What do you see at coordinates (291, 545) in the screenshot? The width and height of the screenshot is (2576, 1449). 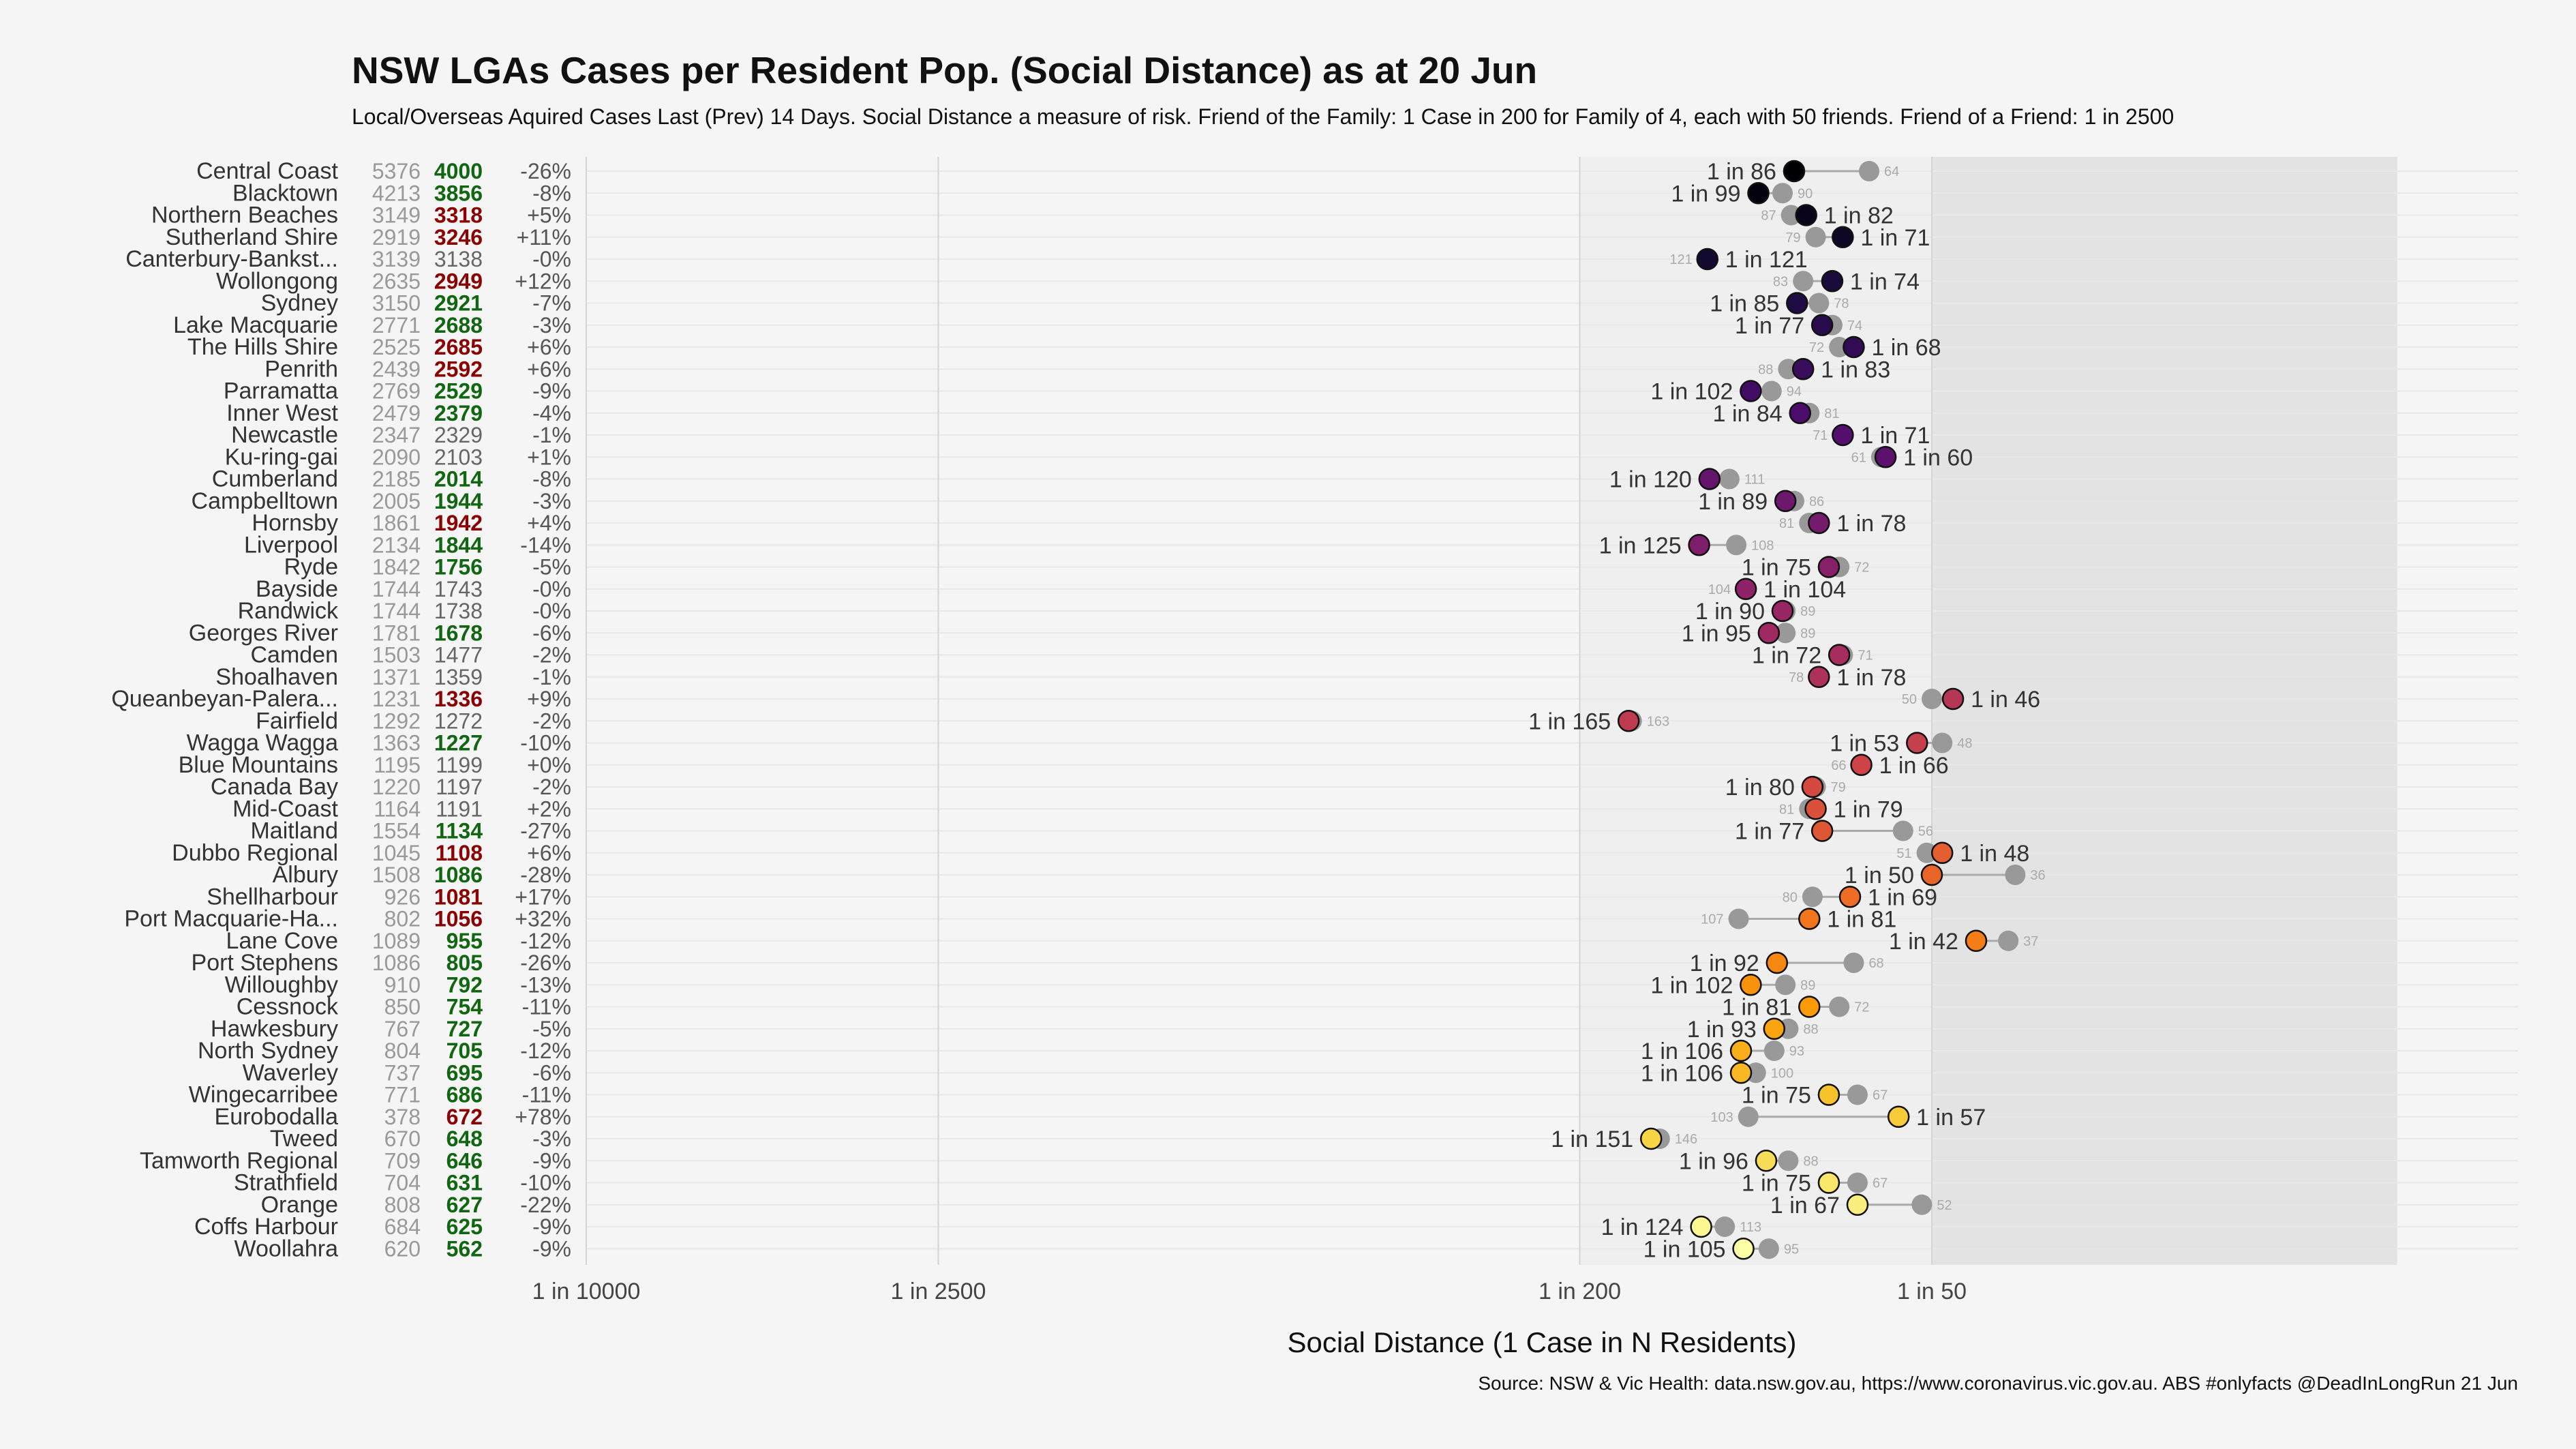 I see `lga-name: Liverpool` at bounding box center [291, 545].